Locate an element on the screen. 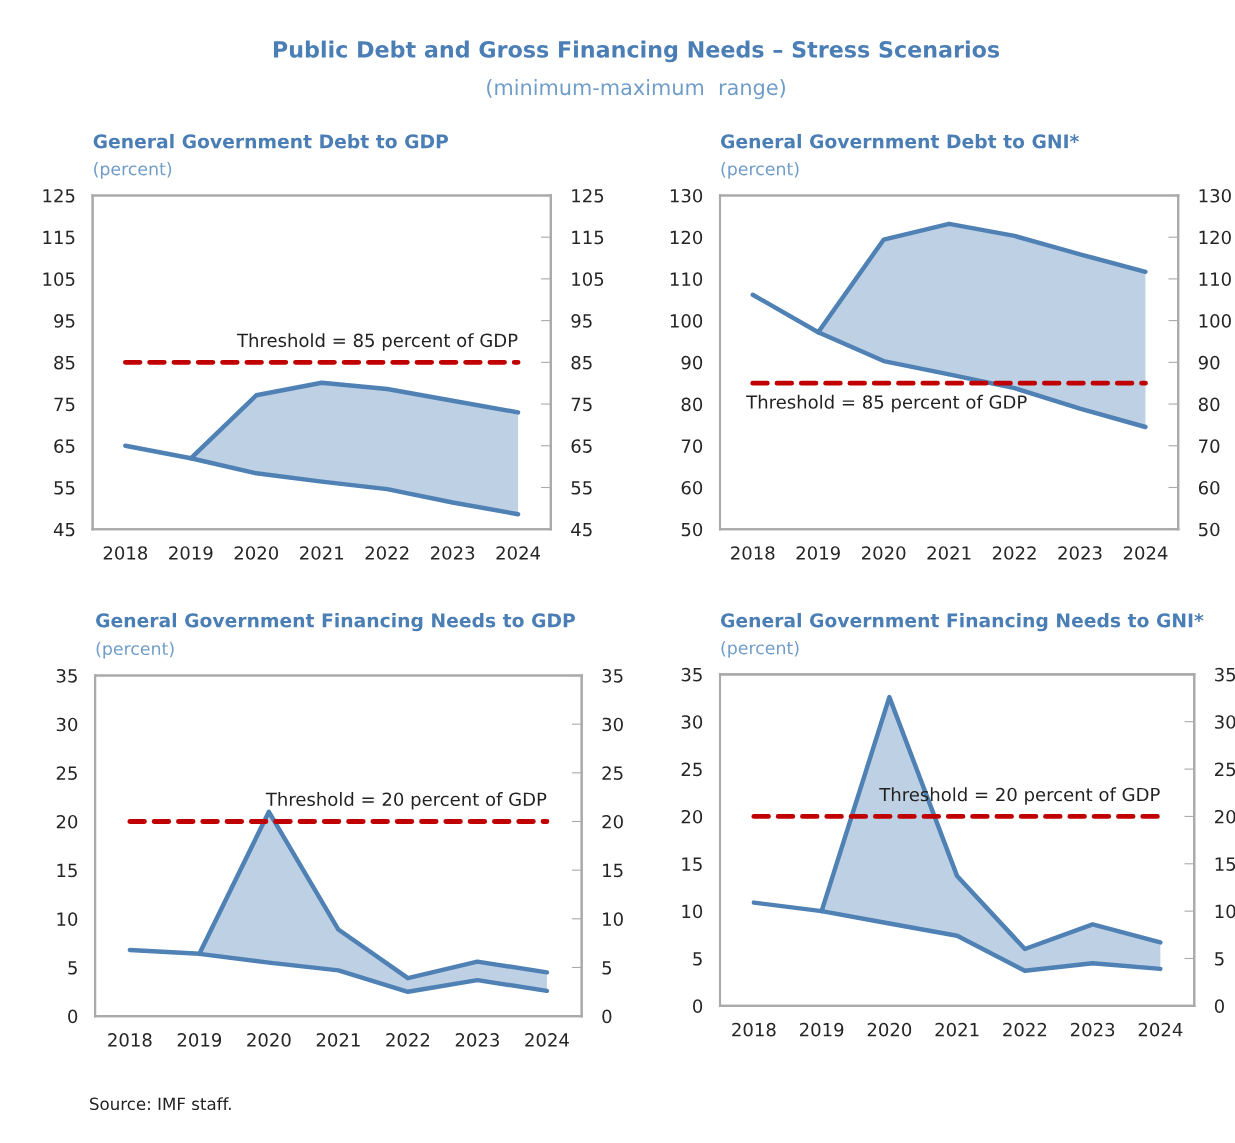  y2-tick-label: 15 is located at coordinates (613, 870).